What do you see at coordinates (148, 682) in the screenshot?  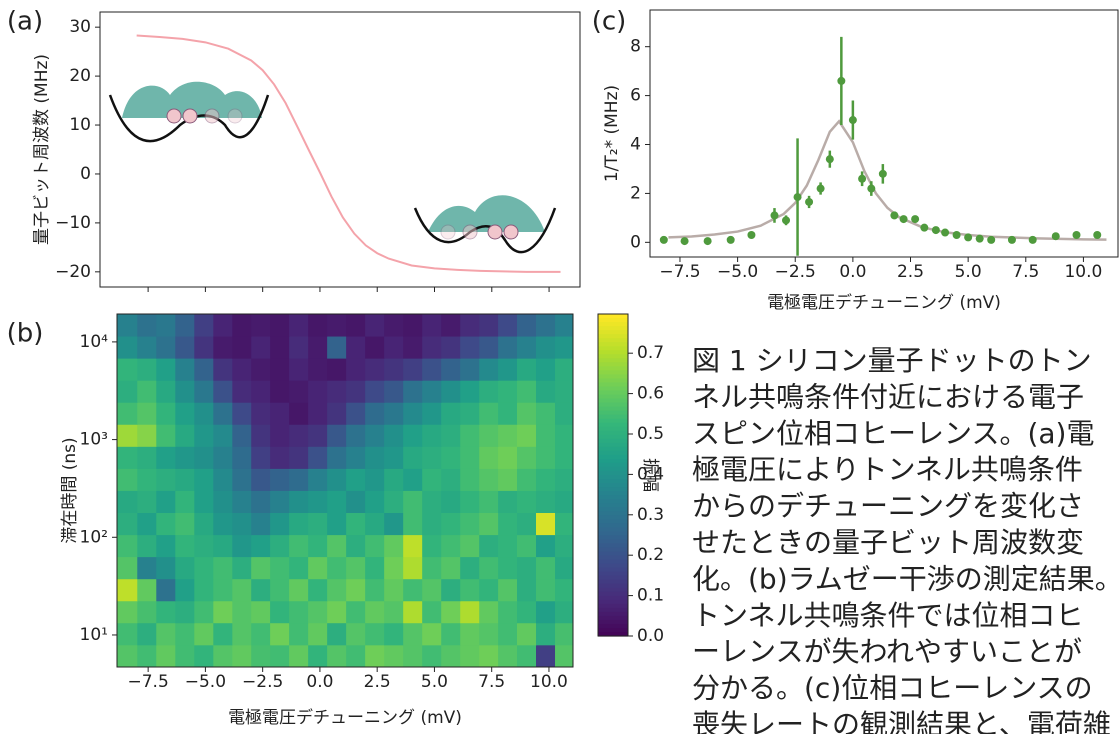 I see `x-tick-label: −7.5` at bounding box center [148, 682].